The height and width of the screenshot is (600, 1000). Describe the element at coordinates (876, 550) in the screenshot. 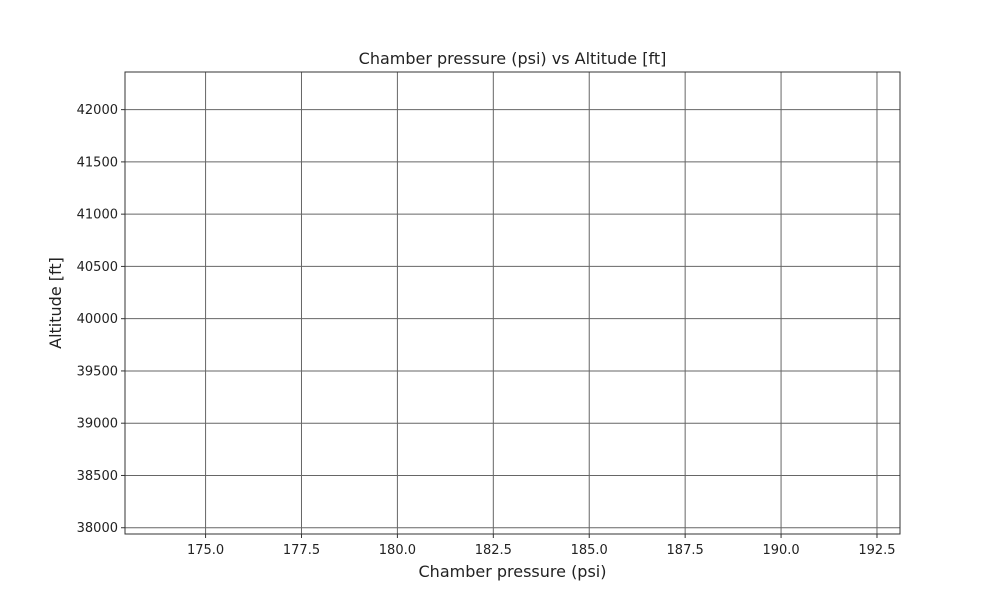

I see `x-tick-label: 192.5` at that location.